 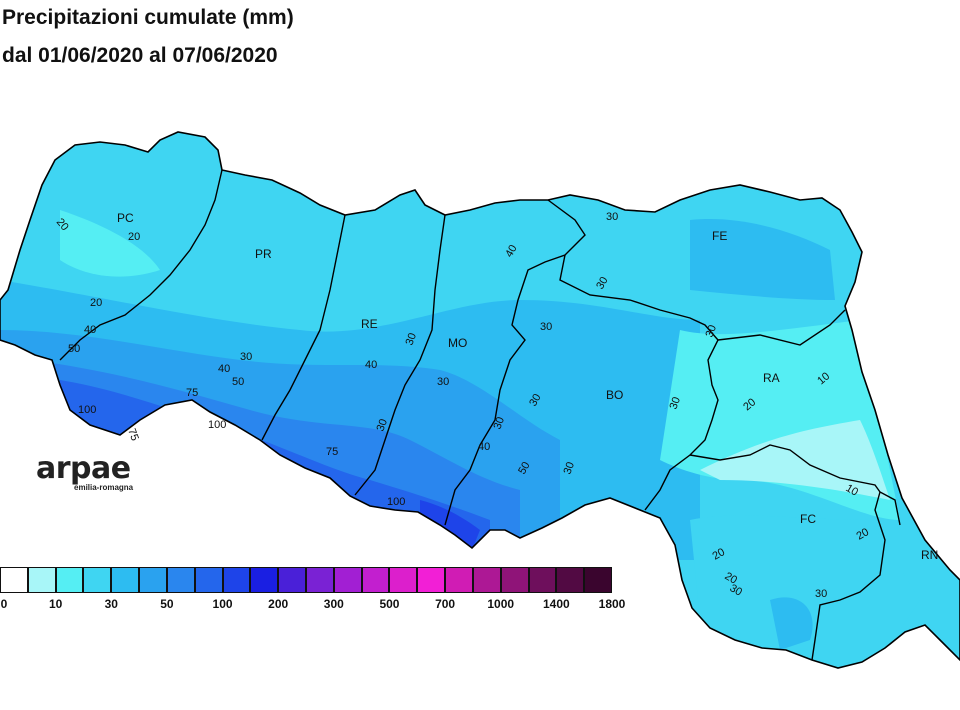 I want to click on map-subtitle: dal 01/06/2020 al 07/06/2020, so click(x=140, y=55).